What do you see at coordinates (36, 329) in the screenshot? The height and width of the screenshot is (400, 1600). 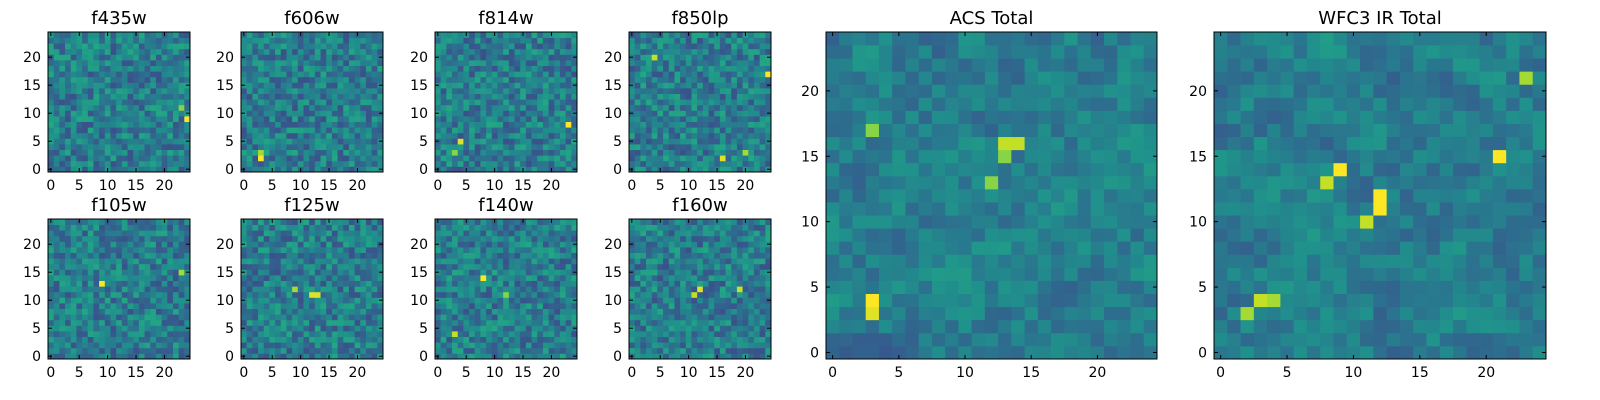 I see `y-tick-label: 5` at bounding box center [36, 329].